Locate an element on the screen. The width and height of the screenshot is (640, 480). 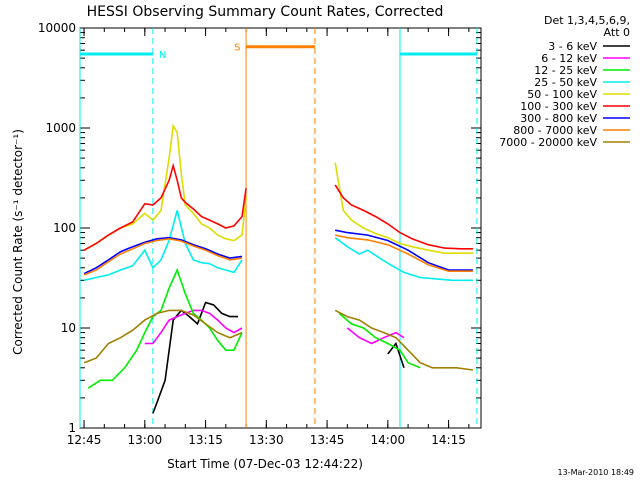
legend-entry-label: 7000 - 20000 keV is located at coordinates (548, 142).